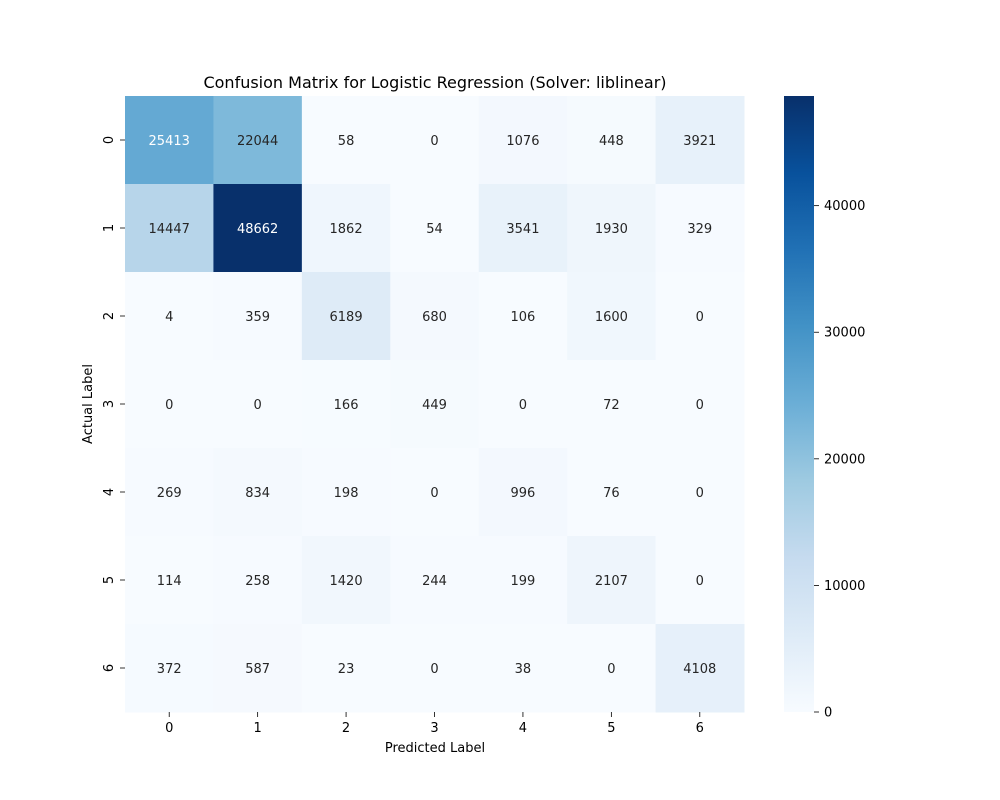 The height and width of the screenshot is (800, 1000). Describe the element at coordinates (88, 404) in the screenshot. I see `y-axis-label: Actual Label` at that location.